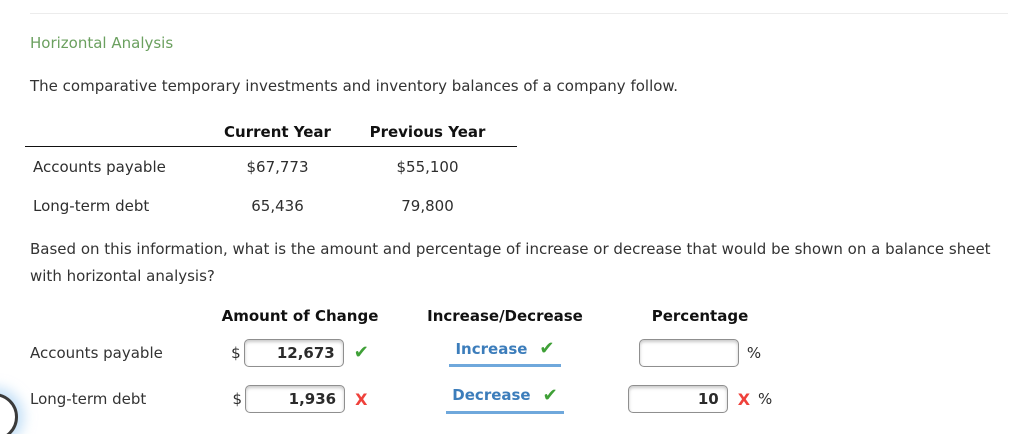 This screenshot has height=434, width=1024. Describe the element at coordinates (277, 205) in the screenshot. I see `current-value: 65,436` at that location.